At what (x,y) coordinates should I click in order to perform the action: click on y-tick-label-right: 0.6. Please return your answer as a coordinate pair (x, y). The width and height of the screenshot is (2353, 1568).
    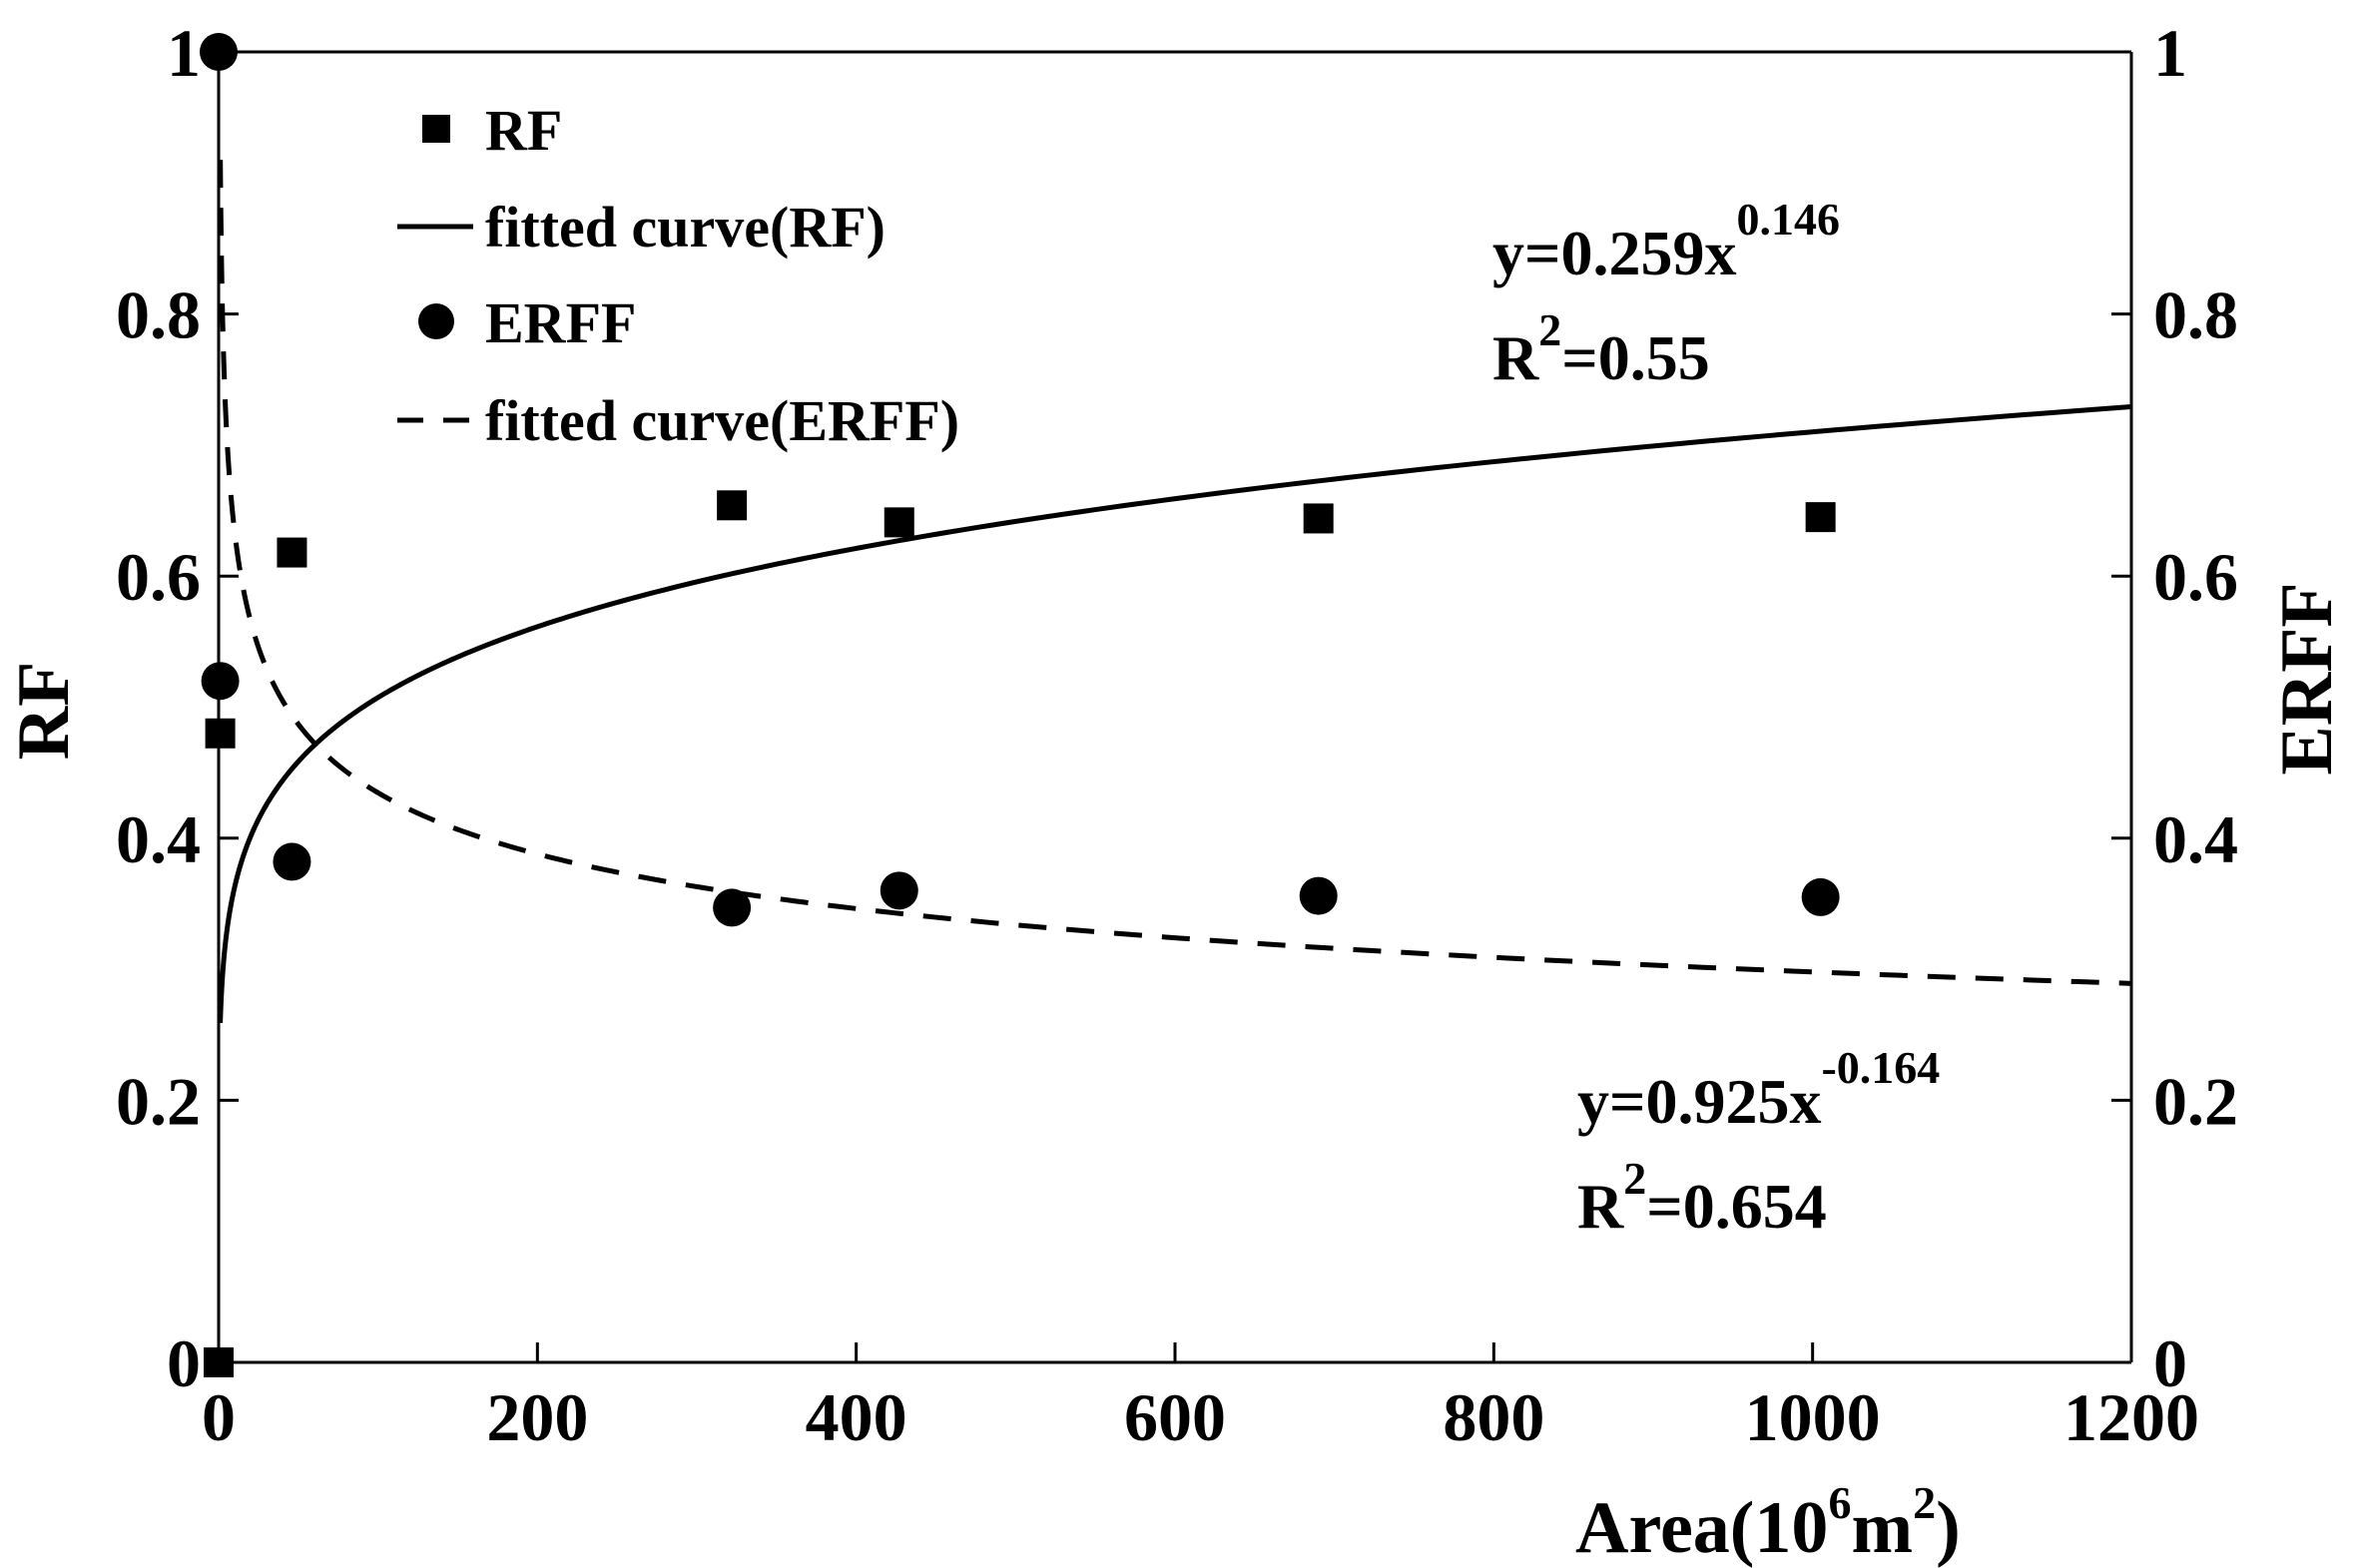
    Looking at the image, I should click on (2195, 577).